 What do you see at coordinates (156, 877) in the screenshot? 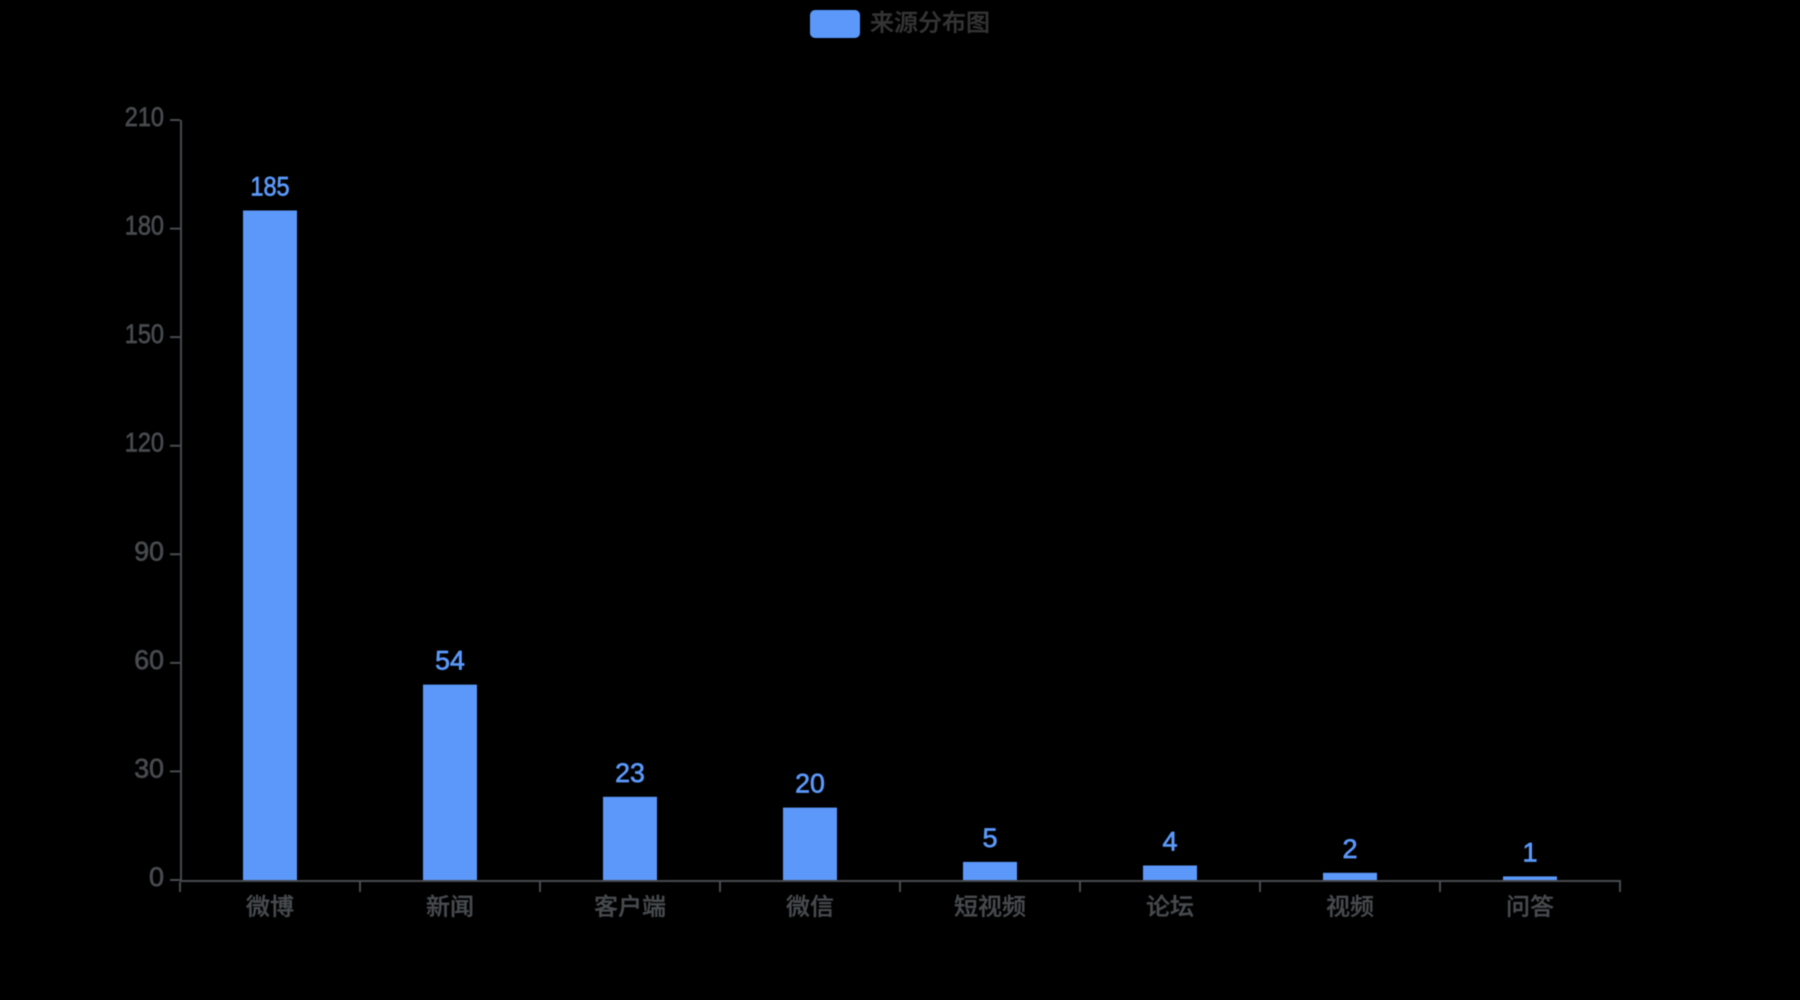
I see `svg-text: 0` at bounding box center [156, 877].